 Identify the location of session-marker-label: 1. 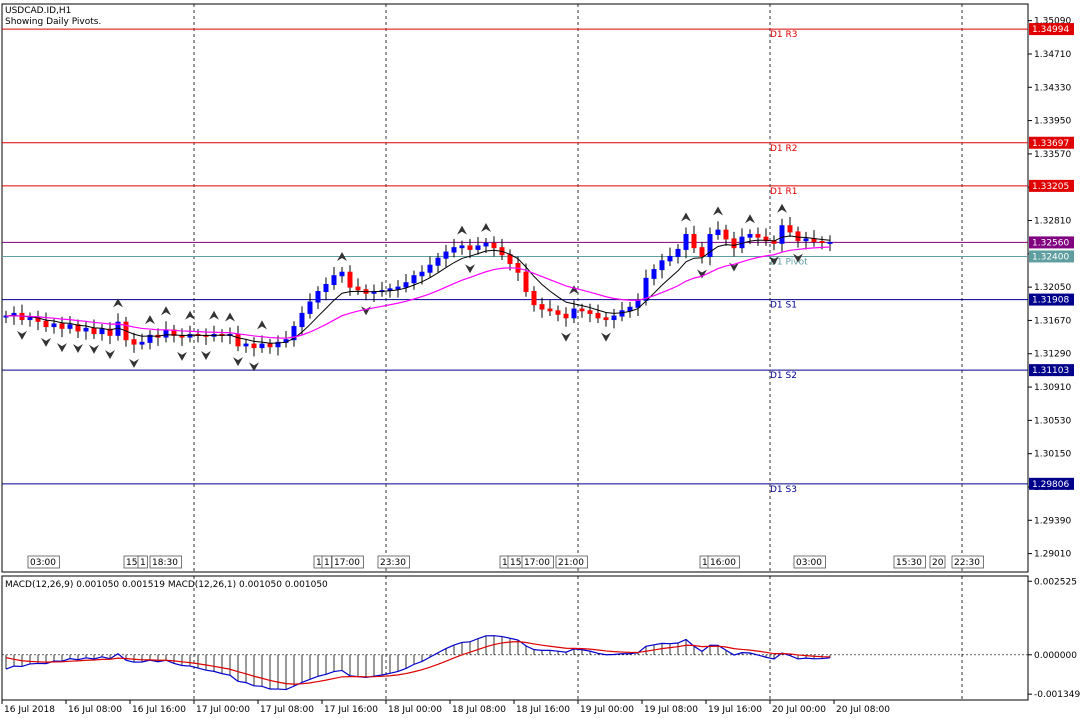
(319, 563).